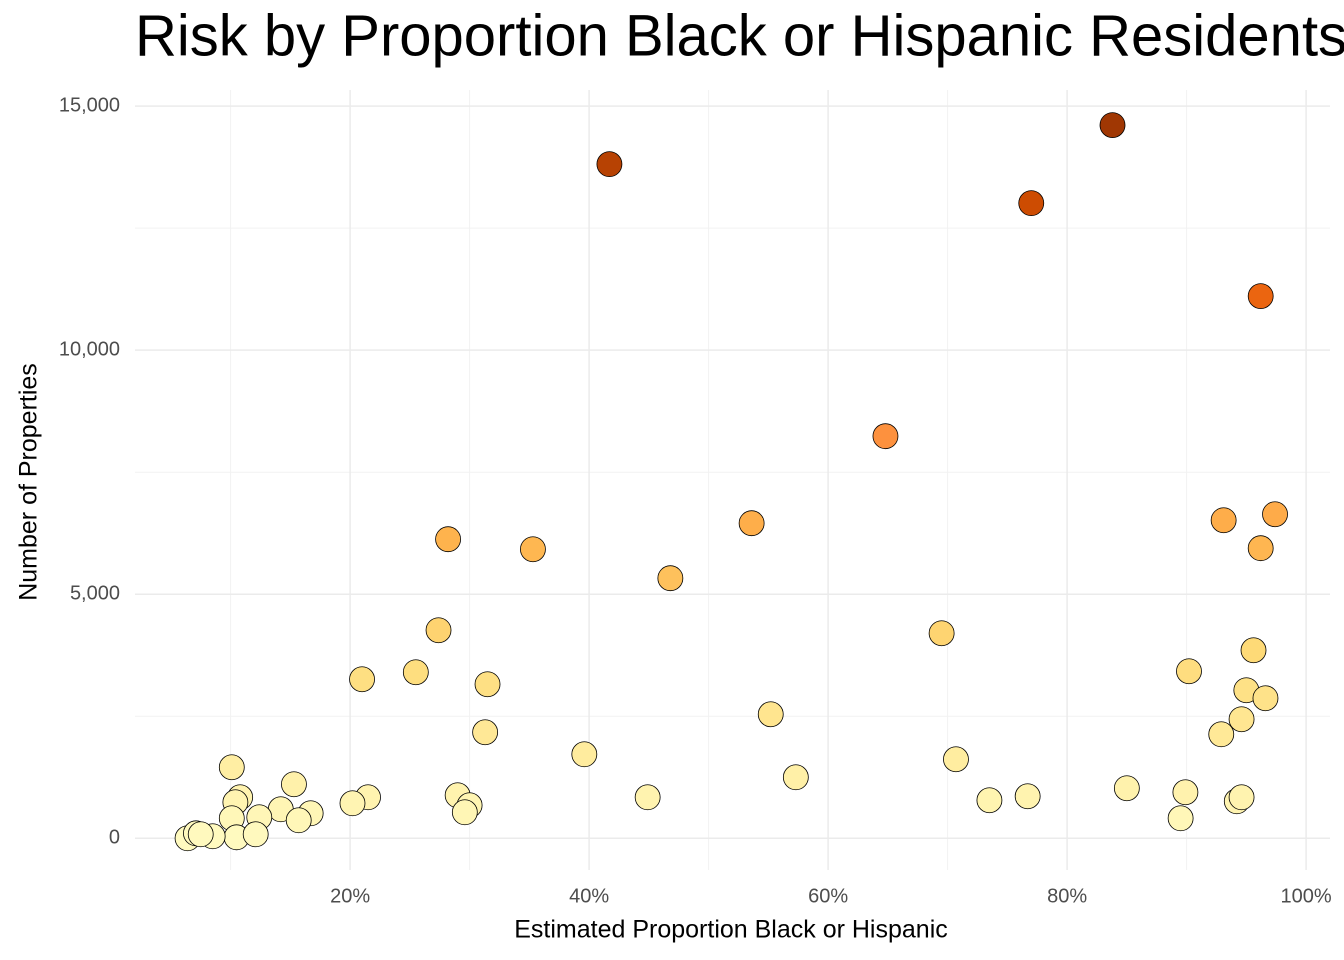 This screenshot has height=960, width=1344. I want to click on y-axis-title: Number of Properties, so click(29, 482).